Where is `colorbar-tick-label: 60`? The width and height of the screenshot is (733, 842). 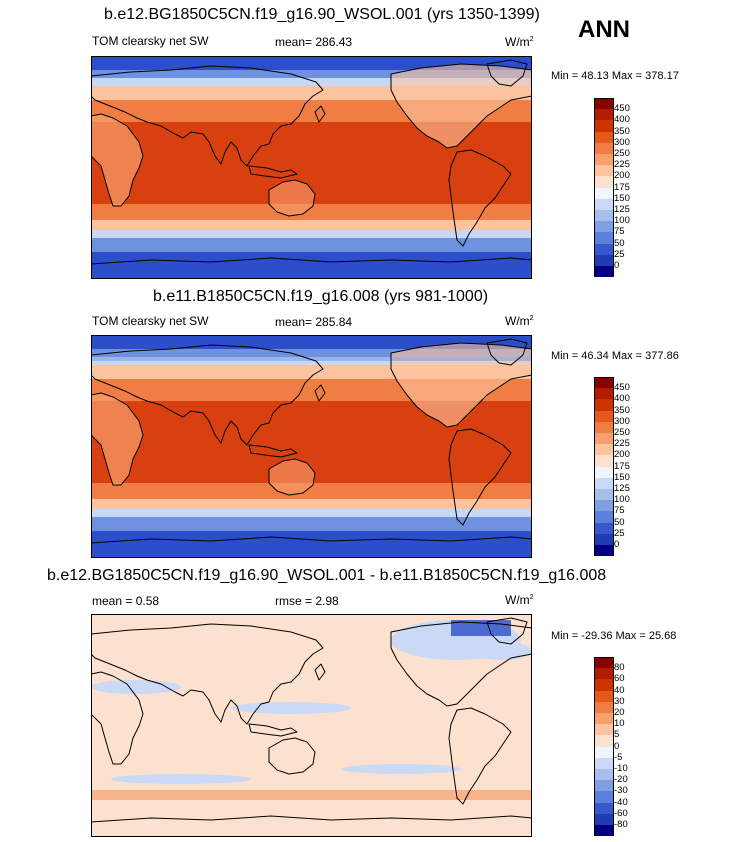 colorbar-tick-label: 60 is located at coordinates (619, 679).